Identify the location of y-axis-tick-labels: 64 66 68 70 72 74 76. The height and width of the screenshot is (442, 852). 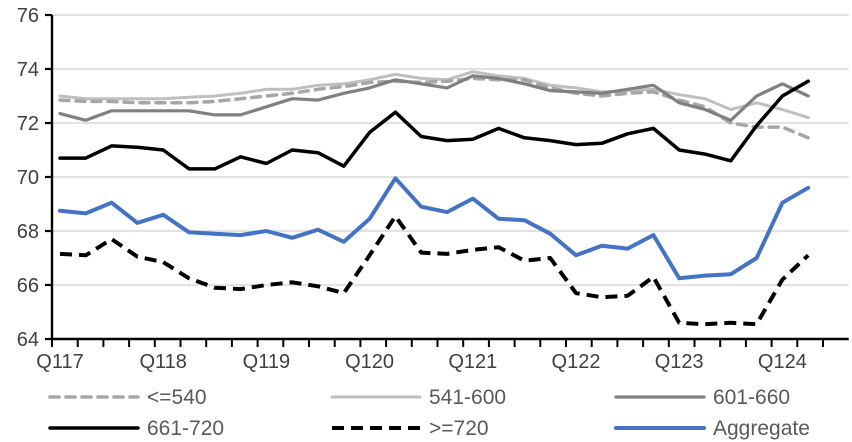
(28, 178).